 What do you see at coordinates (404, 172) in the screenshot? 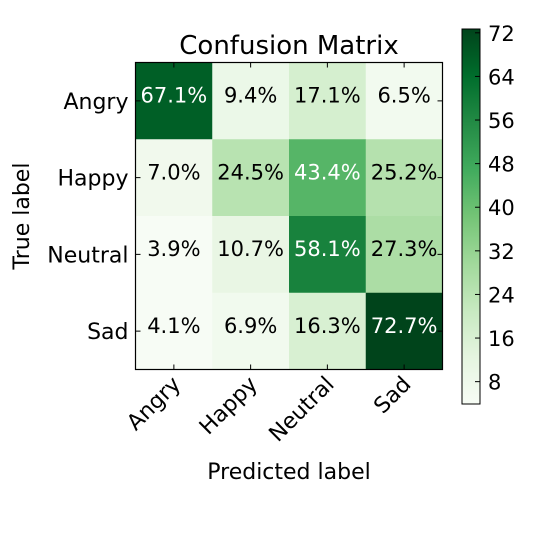
I see `cell-value-label: 25.2%` at bounding box center [404, 172].